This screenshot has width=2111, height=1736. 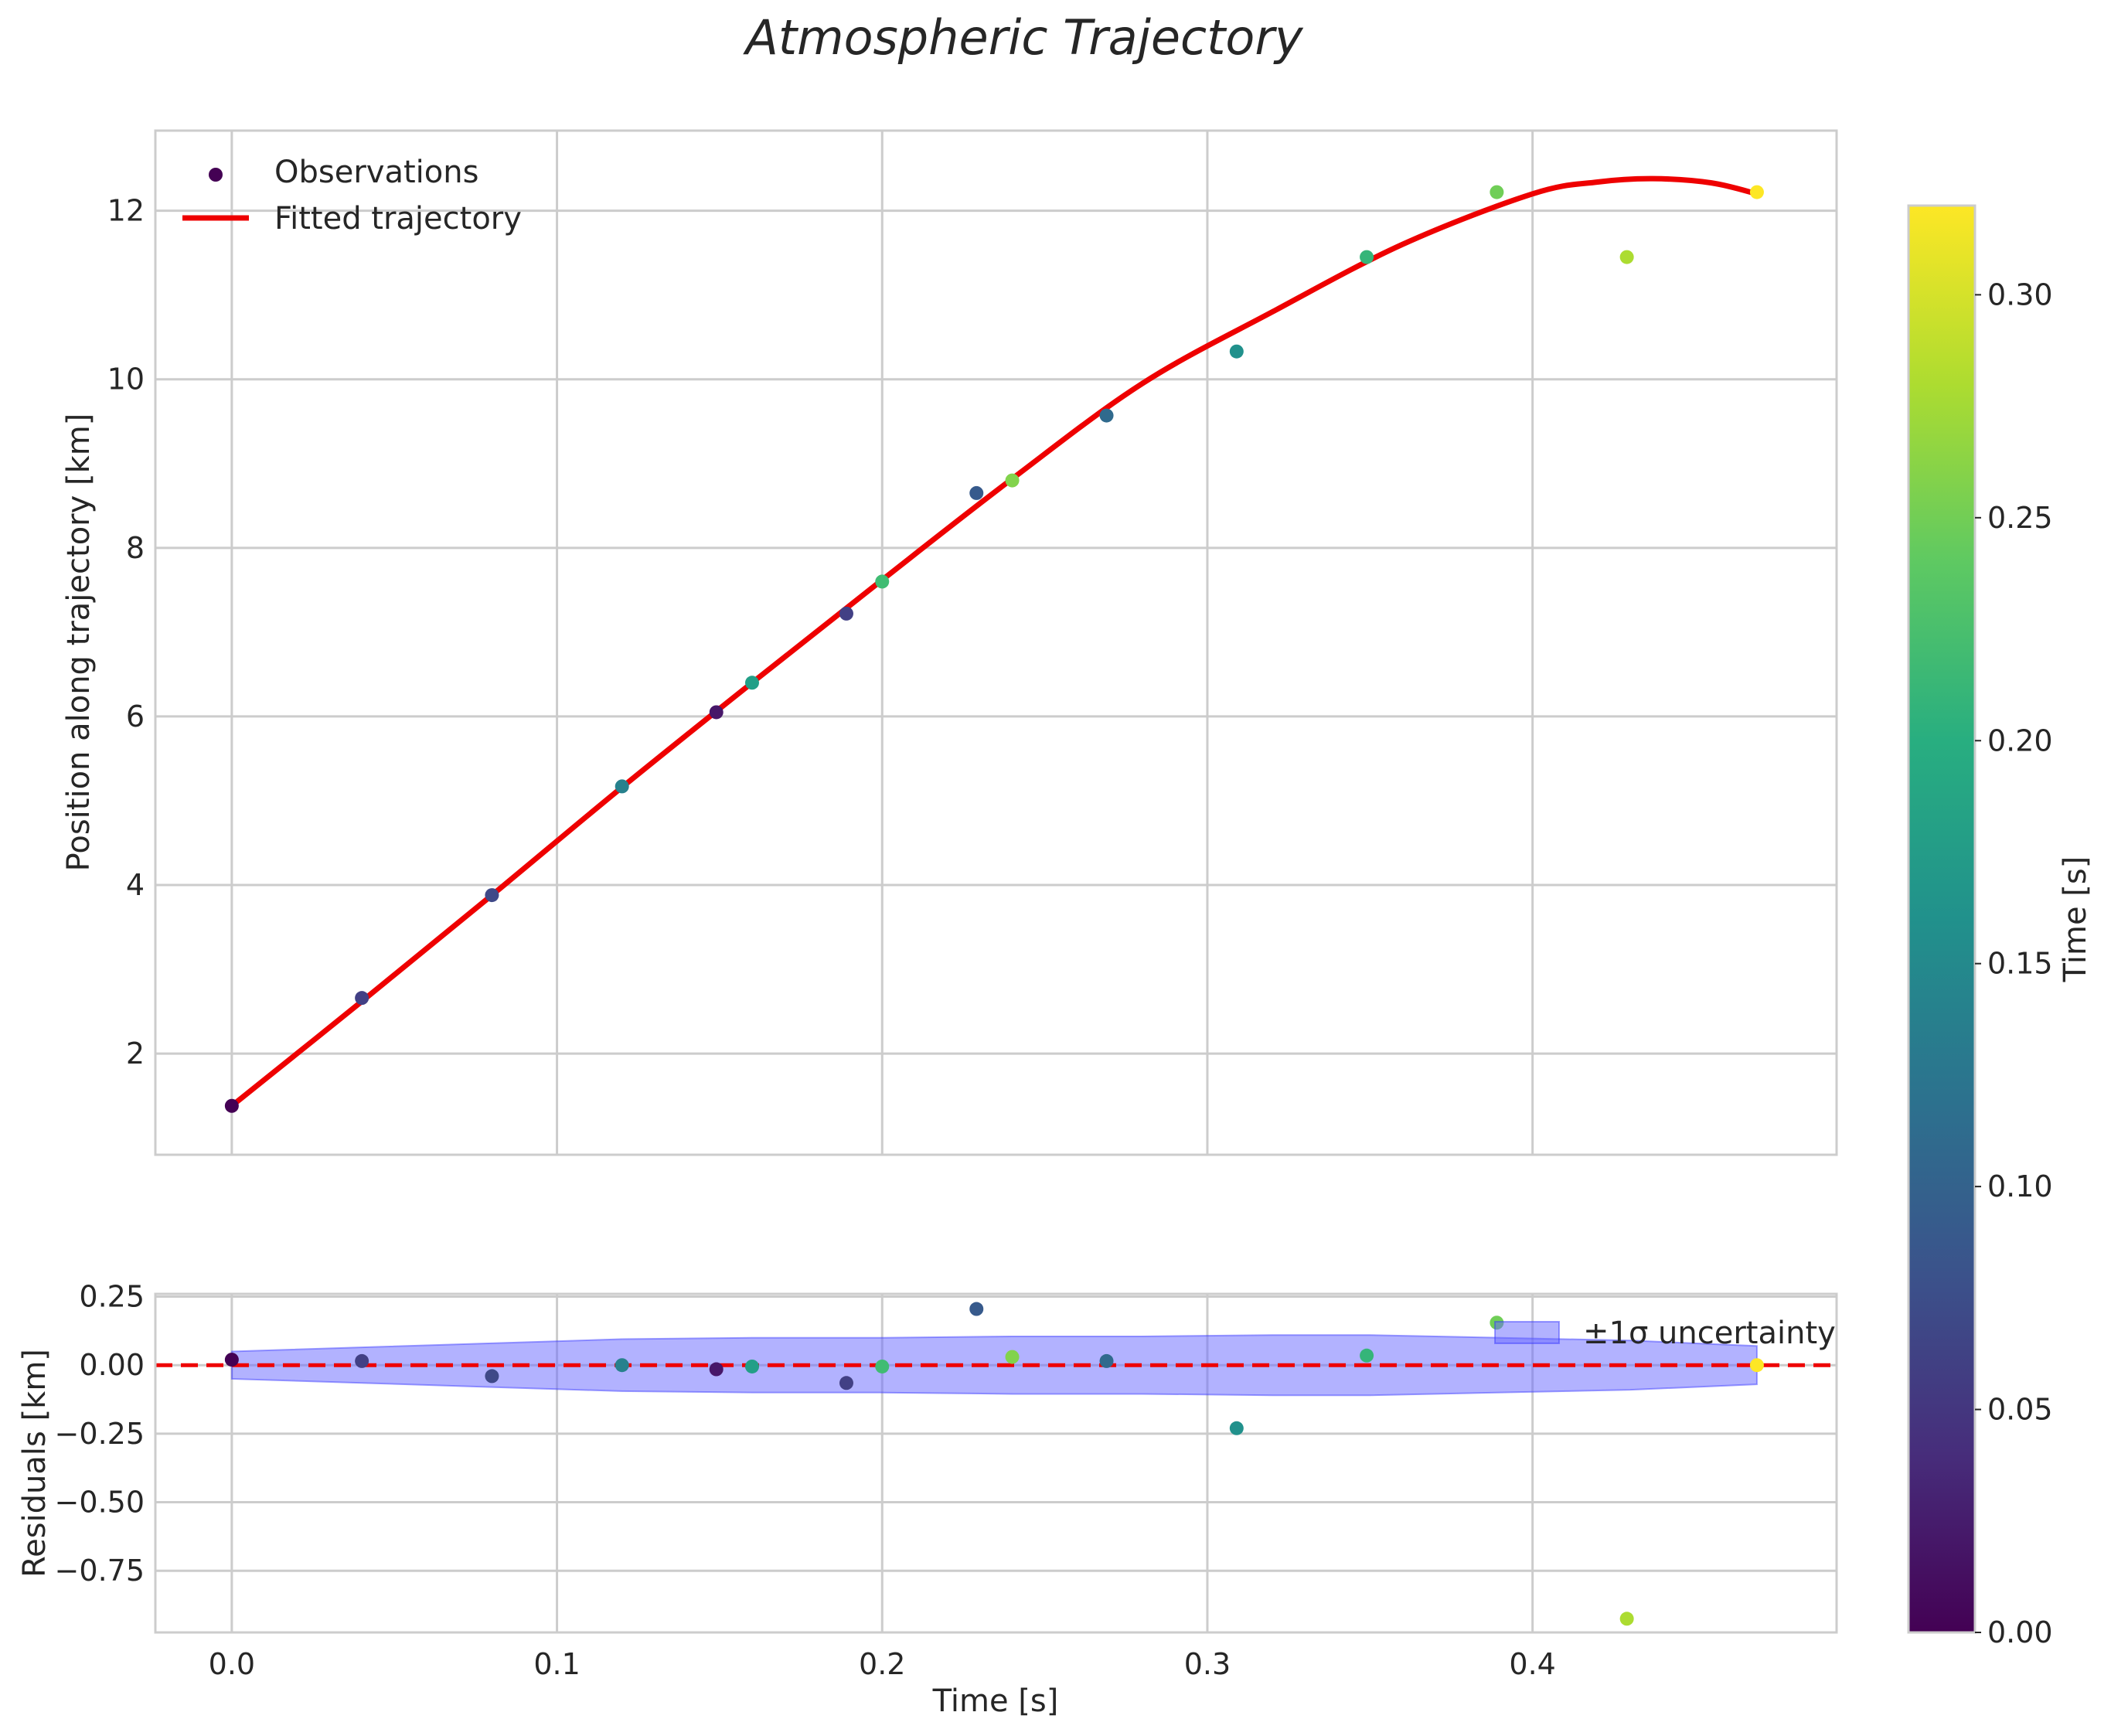 What do you see at coordinates (2020, 1410) in the screenshot?
I see `colorbar-tick-label: 0.05` at bounding box center [2020, 1410].